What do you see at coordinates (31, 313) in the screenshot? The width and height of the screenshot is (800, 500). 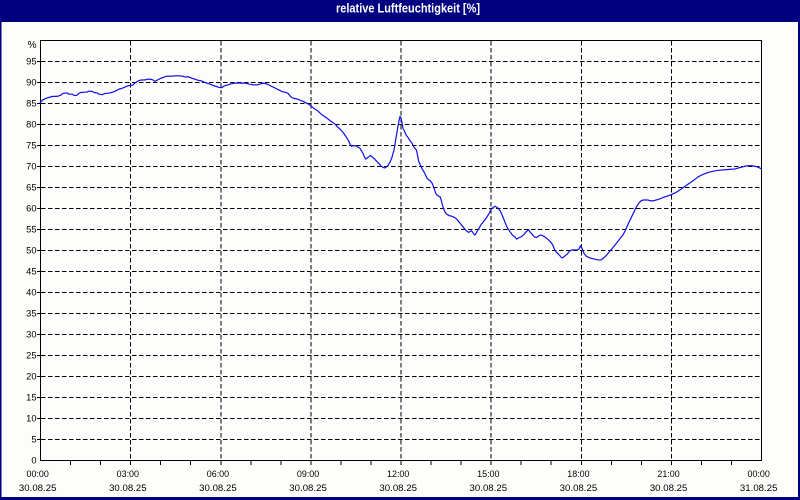 I see `svg-text: 35` at bounding box center [31, 313].